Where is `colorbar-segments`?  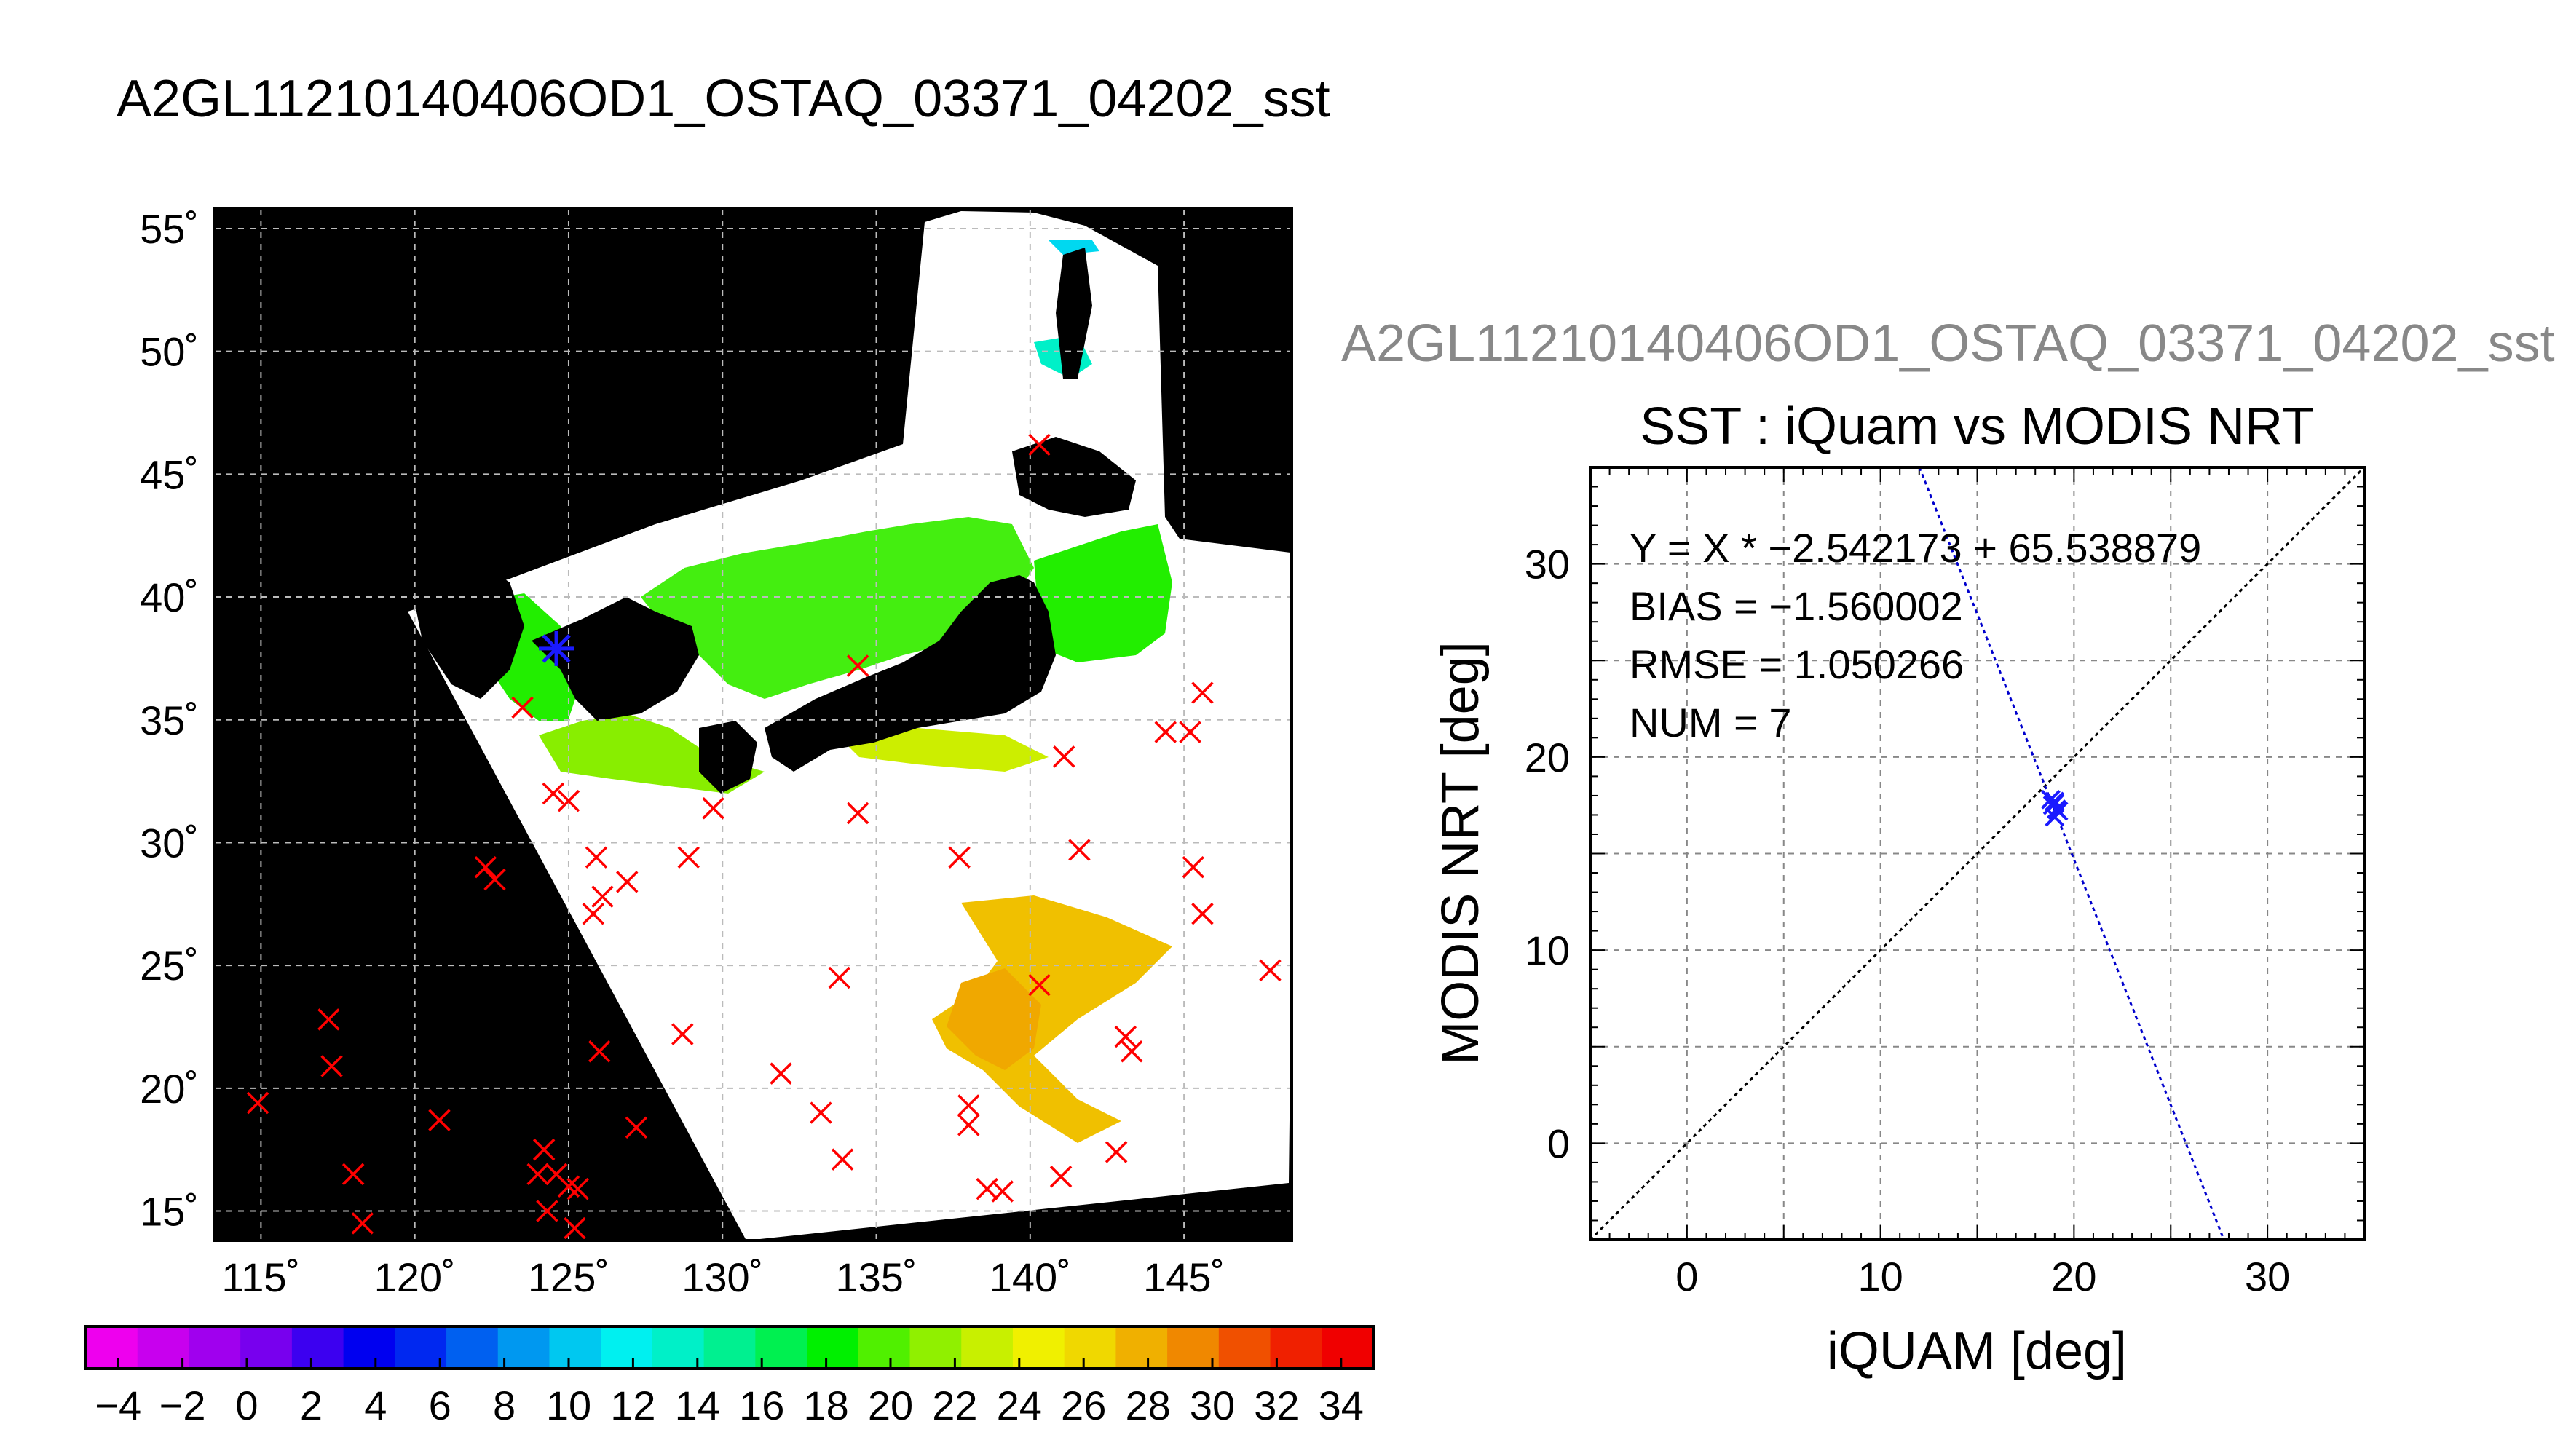 colorbar-segments is located at coordinates (730, 1347).